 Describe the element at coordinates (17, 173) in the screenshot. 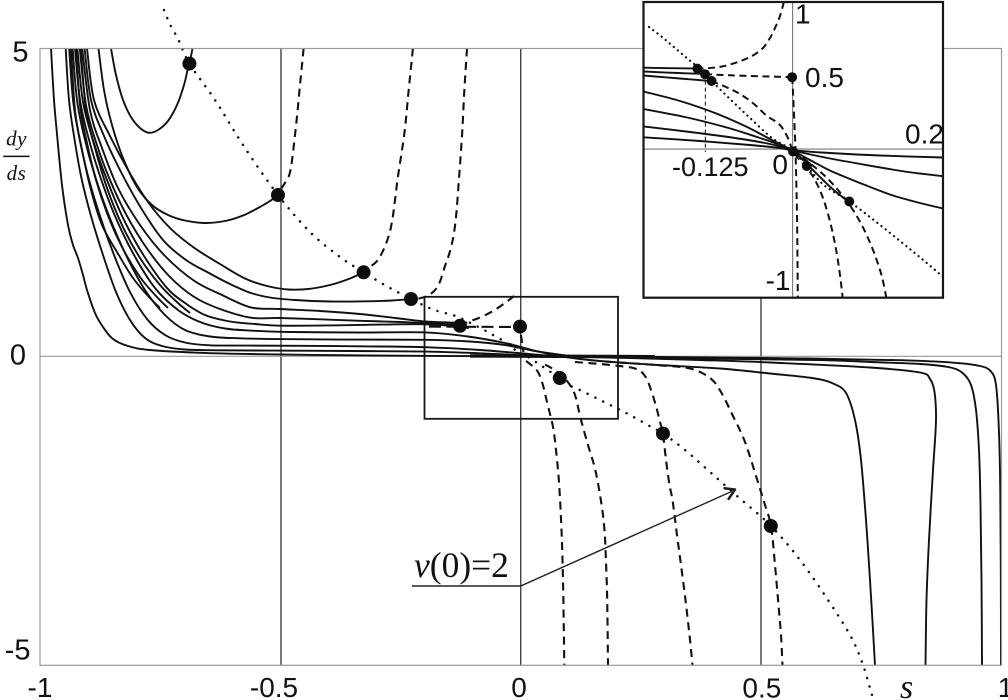

I see `svg-text: ds` at that location.